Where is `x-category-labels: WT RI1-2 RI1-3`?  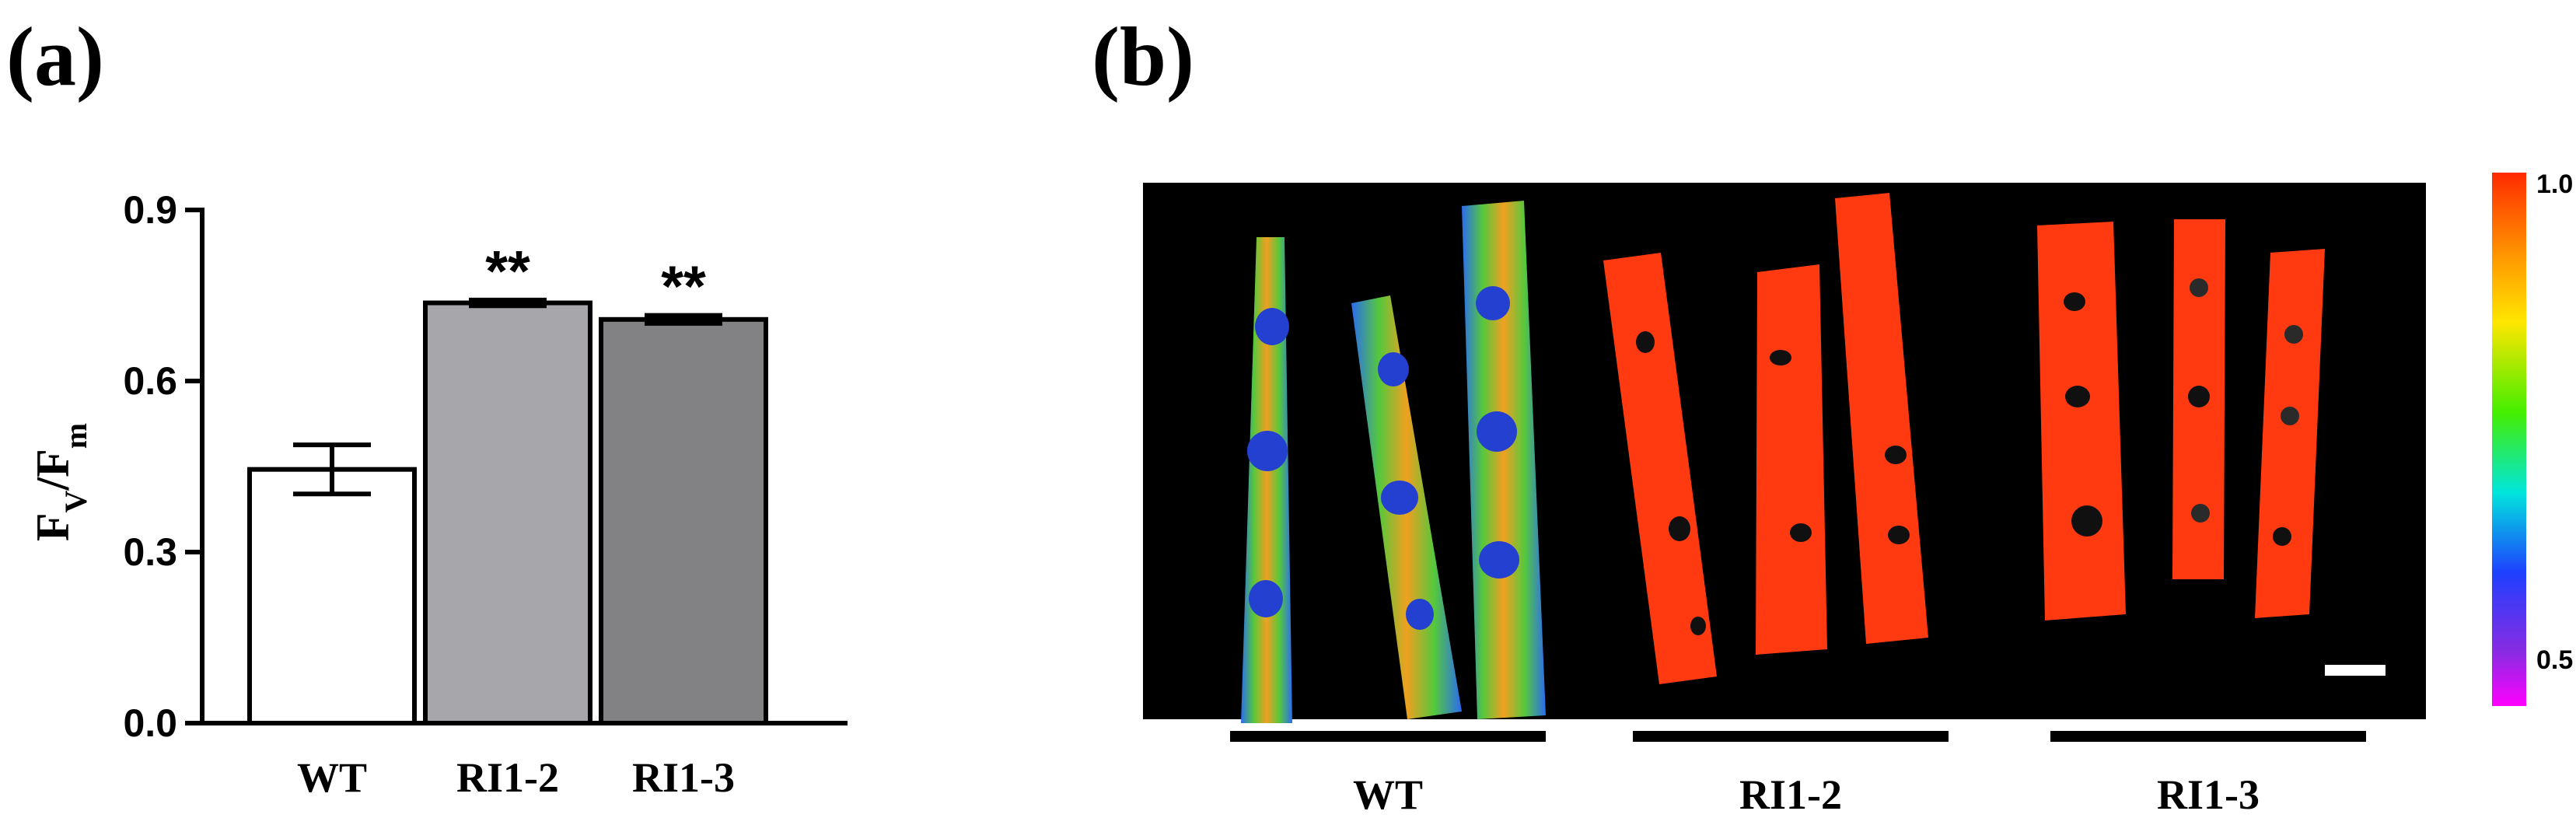
x-category-labels: WT RI1-2 RI1-3 is located at coordinates (516, 777).